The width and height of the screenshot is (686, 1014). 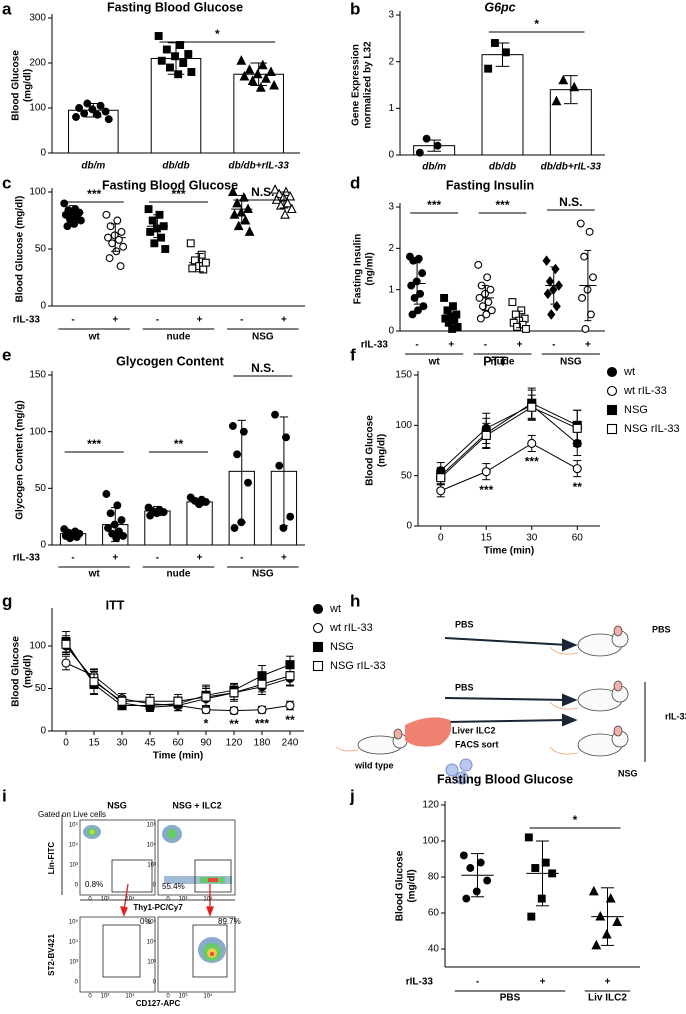 What do you see at coordinates (391, 289) in the screenshot?
I see `y-tick-label: 1` at bounding box center [391, 289].